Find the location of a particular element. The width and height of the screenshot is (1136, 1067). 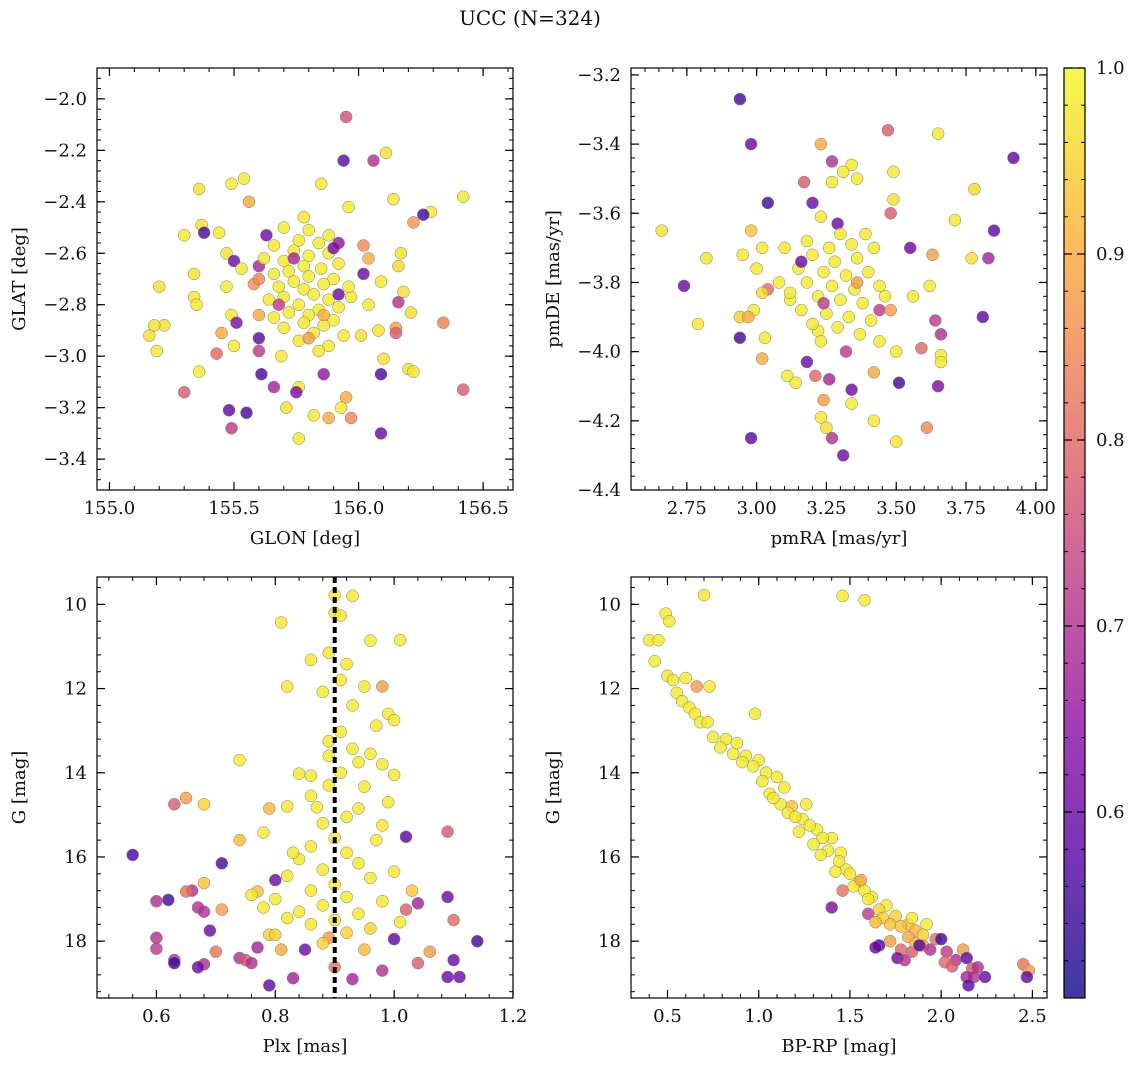

x-axis-label: GLON [deg] is located at coordinates (305, 538).